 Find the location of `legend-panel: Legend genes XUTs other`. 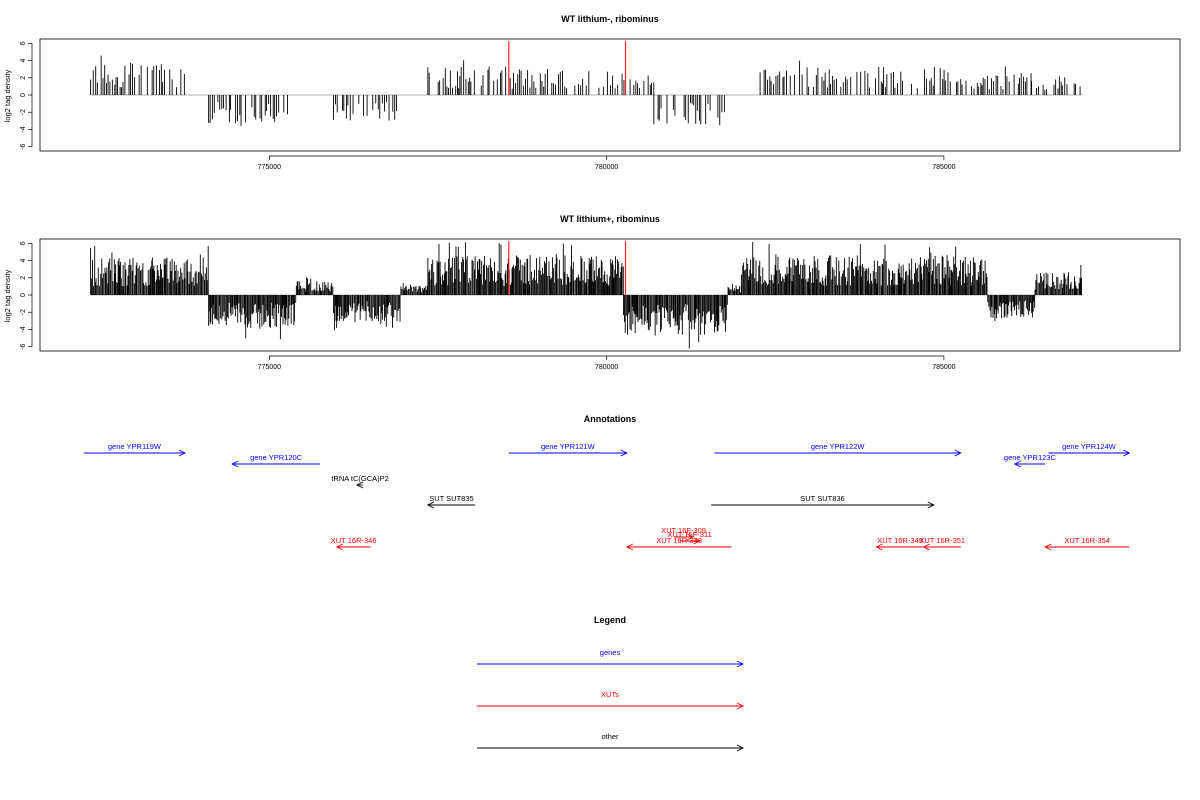

legend-panel: Legend genes XUTs other is located at coordinates (611, 683).